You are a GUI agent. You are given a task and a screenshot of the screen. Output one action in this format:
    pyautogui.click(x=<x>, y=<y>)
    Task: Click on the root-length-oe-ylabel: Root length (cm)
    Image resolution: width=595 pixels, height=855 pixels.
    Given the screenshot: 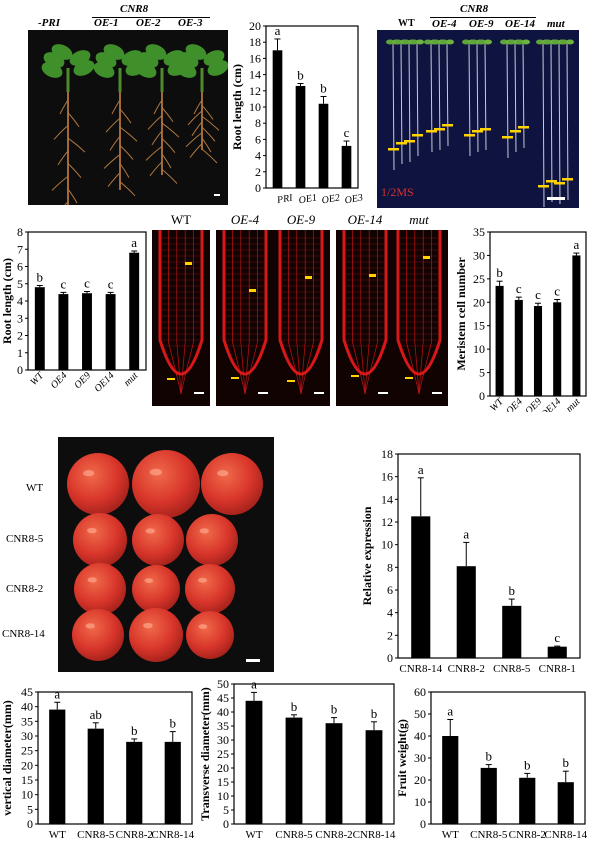 What is the action you would take?
    pyautogui.click(x=7, y=301)
    